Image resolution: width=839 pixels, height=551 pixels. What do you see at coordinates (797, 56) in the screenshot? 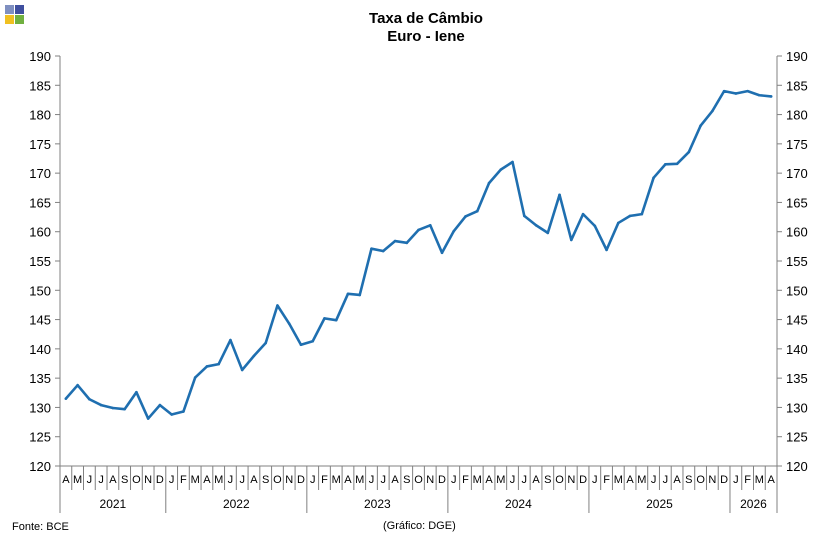
I see `y-tick-label-right: 190` at bounding box center [797, 56].